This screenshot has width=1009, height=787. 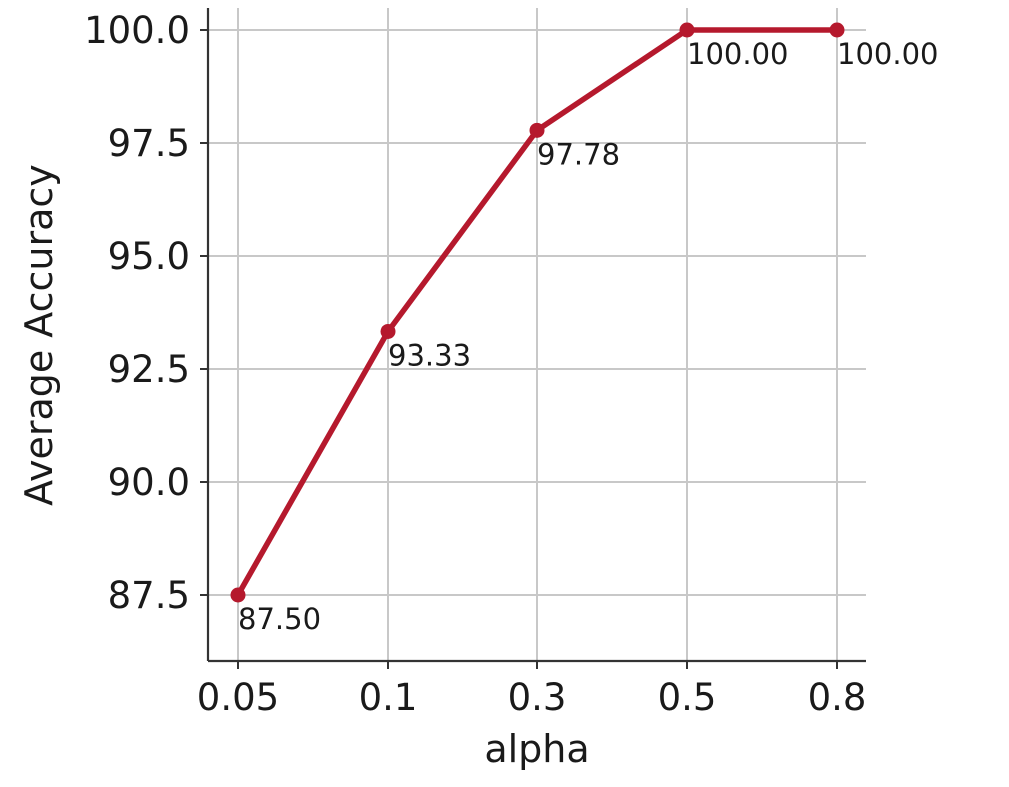 What do you see at coordinates (429, 355) in the screenshot?
I see `data-label: 93.33` at bounding box center [429, 355].